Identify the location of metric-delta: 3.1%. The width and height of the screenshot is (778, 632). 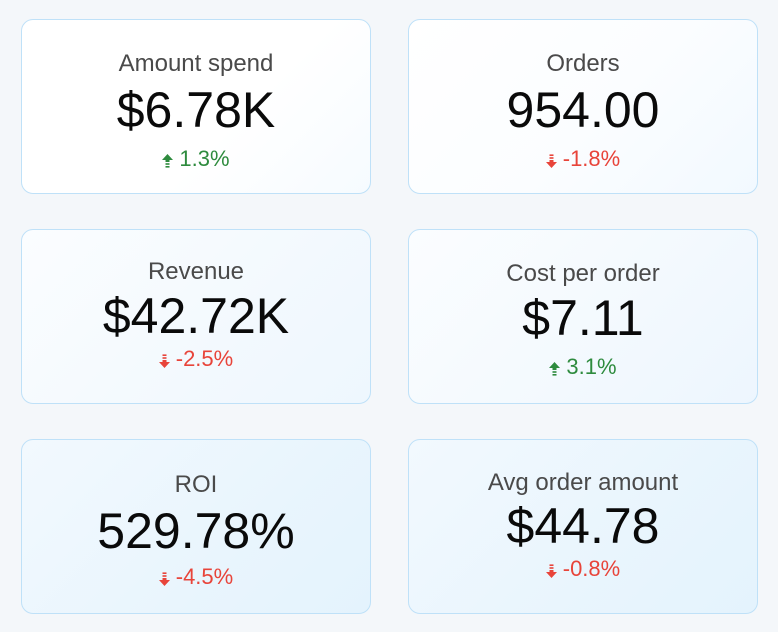
(583, 367).